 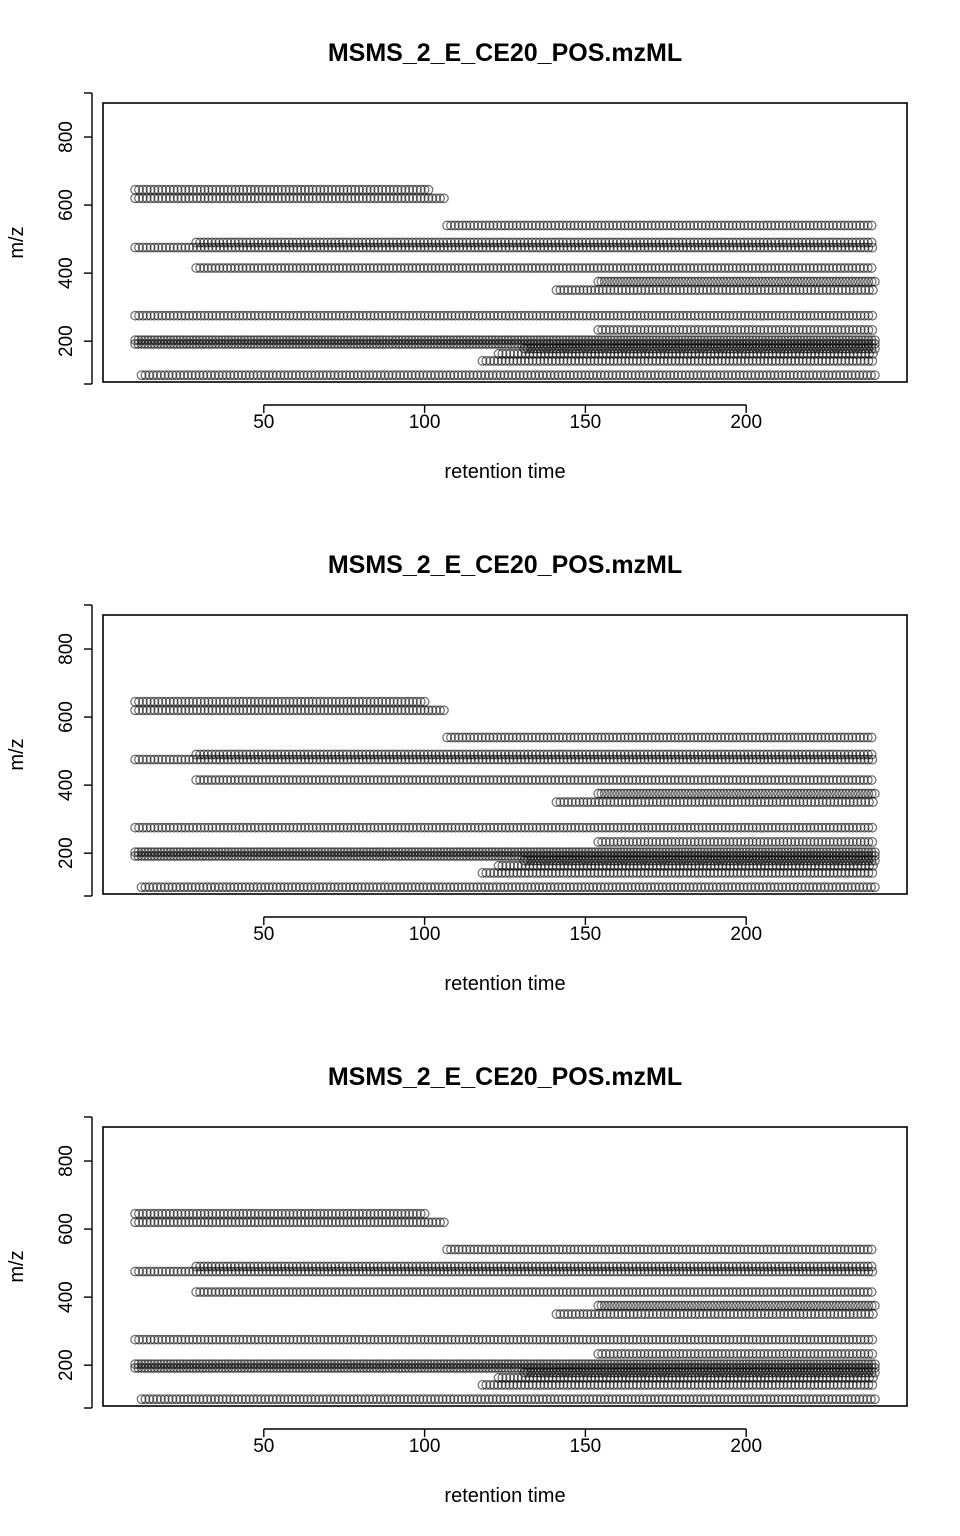 What do you see at coordinates (507, 1442) in the screenshot?
I see `x-axis: 50 100 150 200` at bounding box center [507, 1442].